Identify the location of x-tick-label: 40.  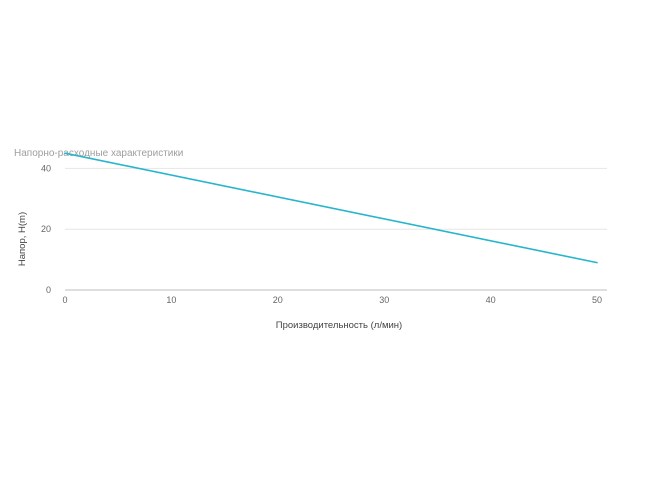
(491, 300).